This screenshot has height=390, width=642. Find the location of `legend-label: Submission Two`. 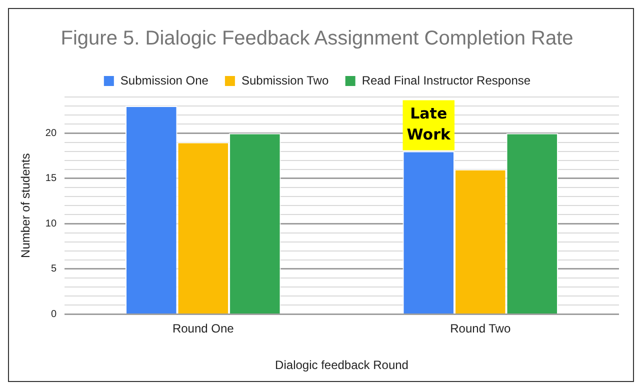

legend-label: Submission Two is located at coordinates (285, 80).